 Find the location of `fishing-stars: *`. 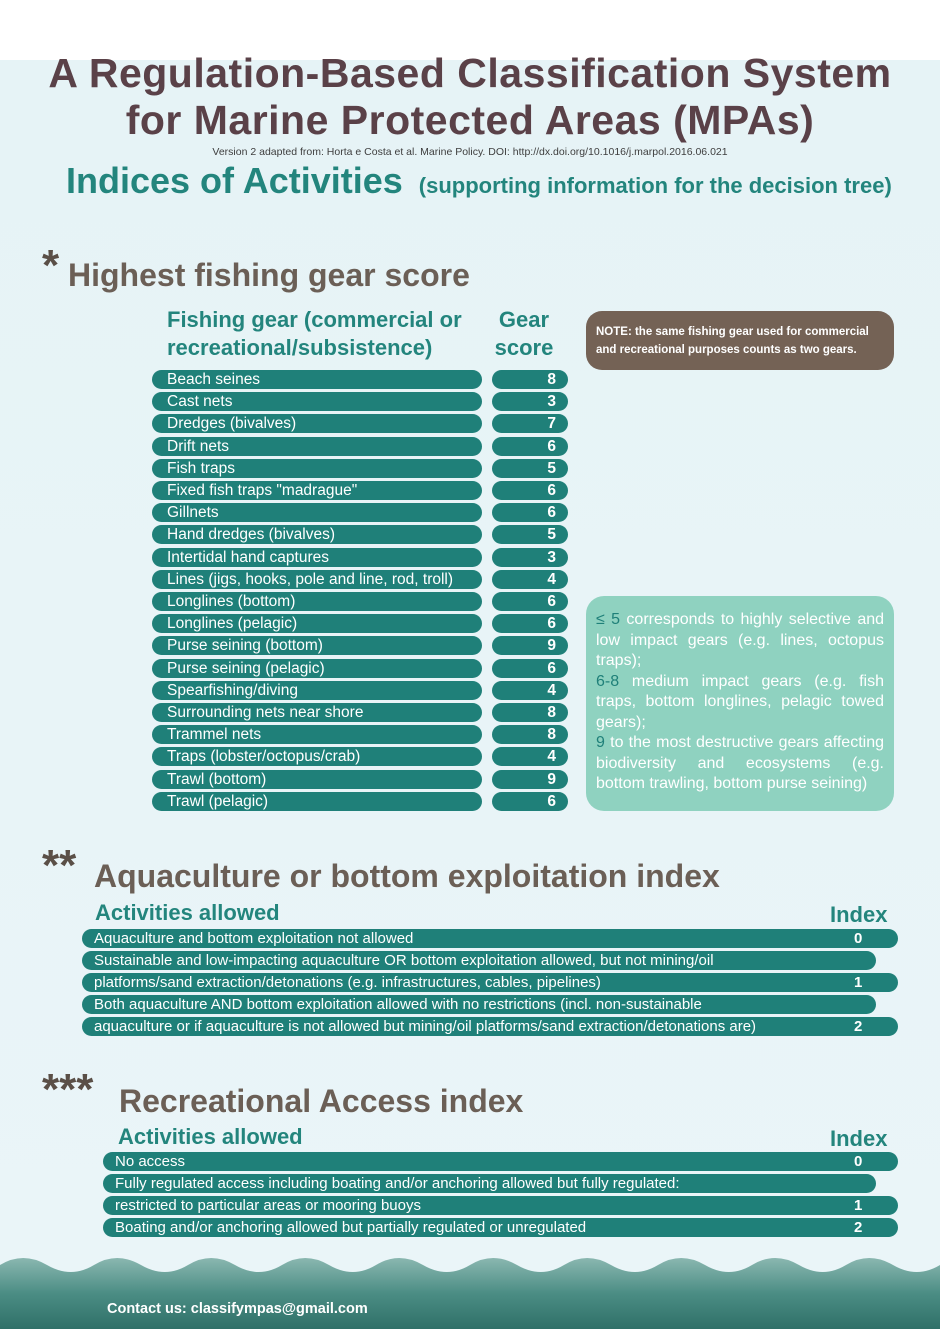

fishing-stars: * is located at coordinates (51, 265).